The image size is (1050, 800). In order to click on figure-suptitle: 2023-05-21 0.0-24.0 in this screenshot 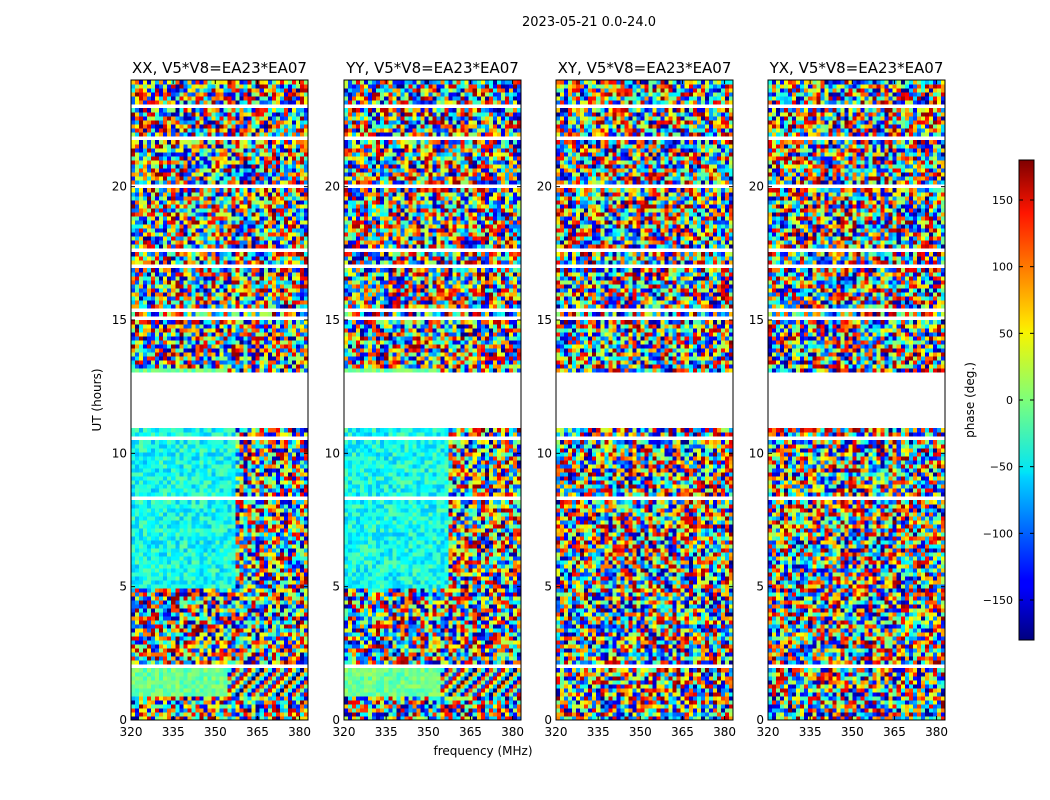, I will do `click(589, 22)`.